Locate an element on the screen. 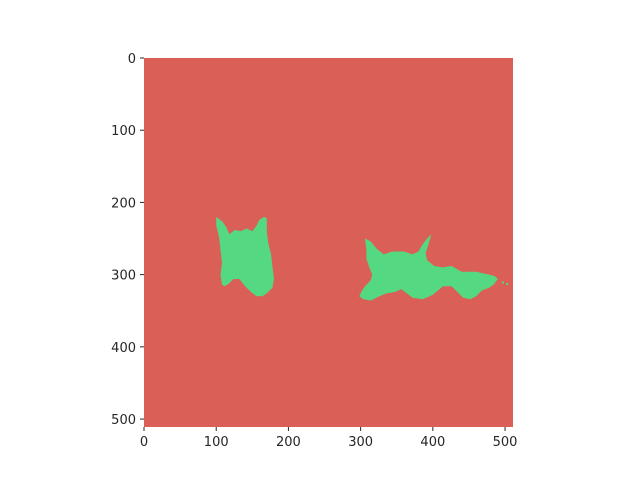  x-tick-label: 200 is located at coordinates (288, 442).